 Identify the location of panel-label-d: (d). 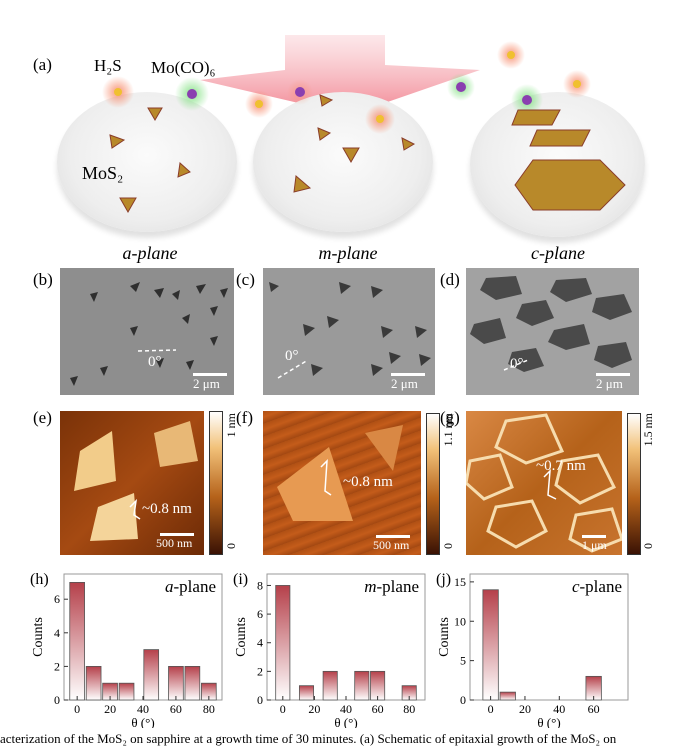
(450, 279).